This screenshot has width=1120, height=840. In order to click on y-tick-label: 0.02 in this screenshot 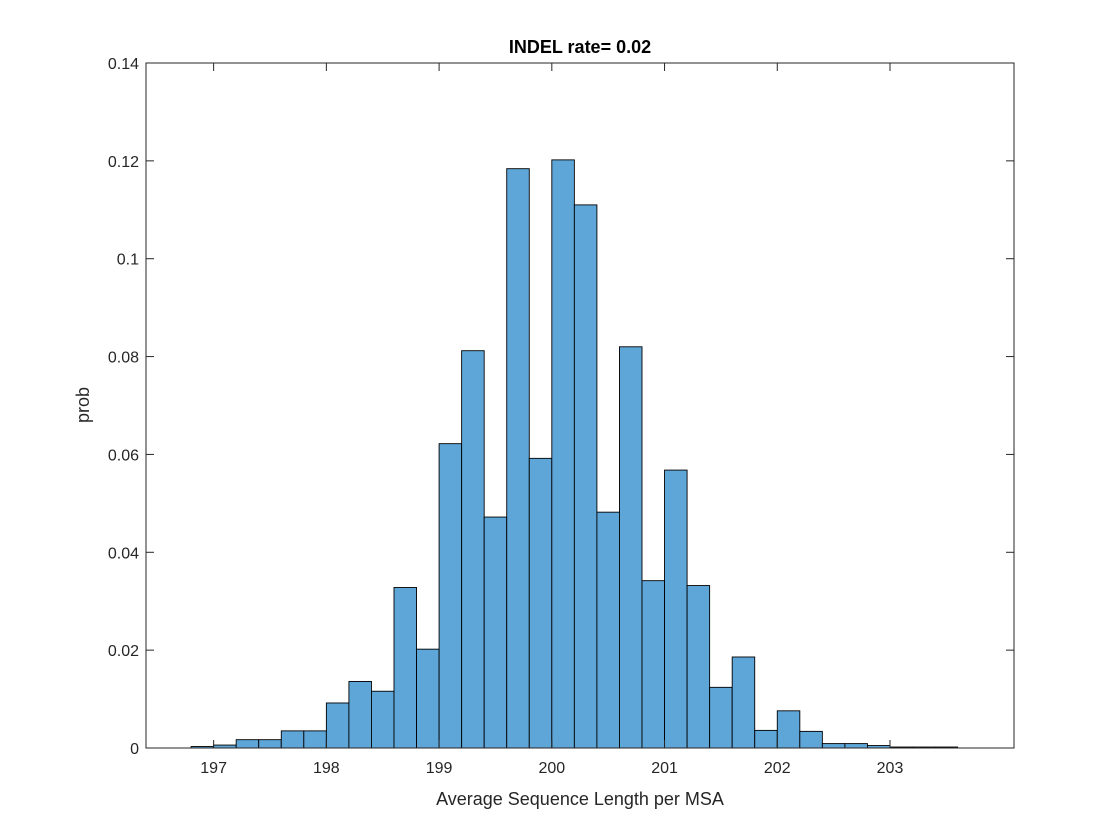, I will do `click(123, 651)`.